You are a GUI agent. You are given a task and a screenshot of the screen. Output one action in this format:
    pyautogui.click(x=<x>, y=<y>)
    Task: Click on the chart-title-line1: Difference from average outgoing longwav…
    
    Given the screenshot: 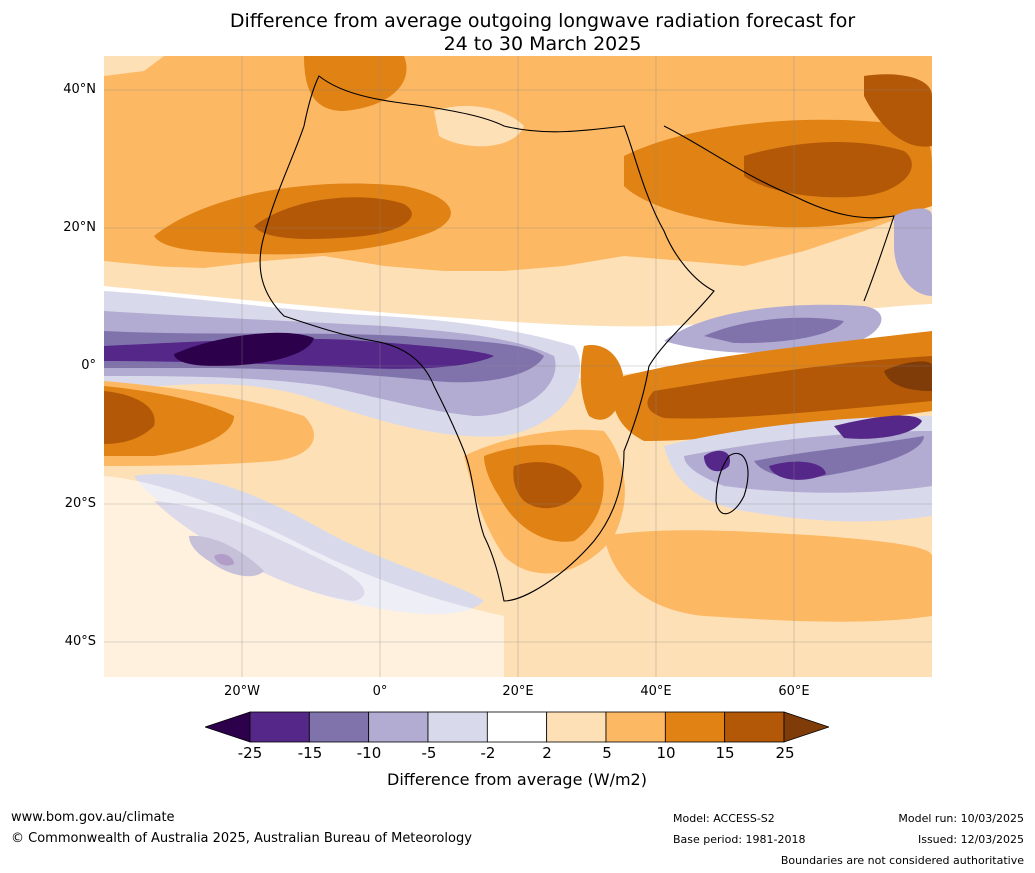 What is the action you would take?
    pyautogui.click(x=542, y=21)
    